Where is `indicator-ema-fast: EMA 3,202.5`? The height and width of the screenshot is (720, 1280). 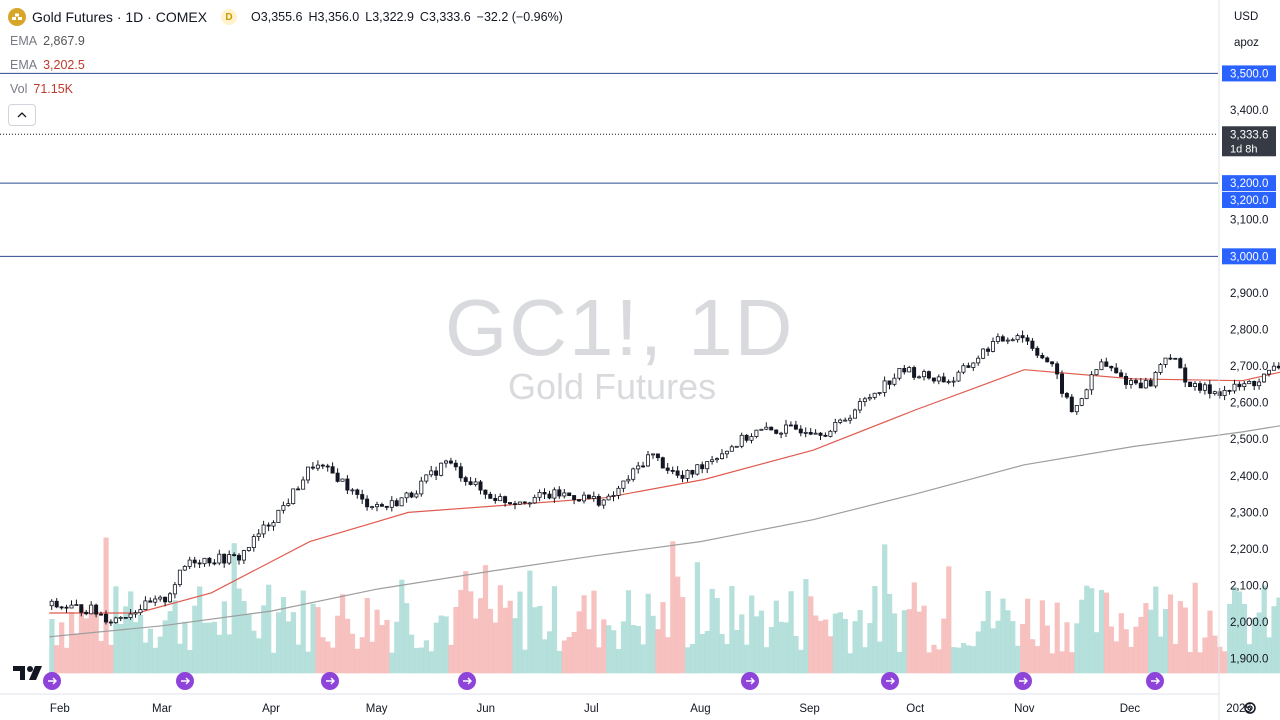
indicator-ema-fast: EMA 3,202.5 is located at coordinates (47, 65).